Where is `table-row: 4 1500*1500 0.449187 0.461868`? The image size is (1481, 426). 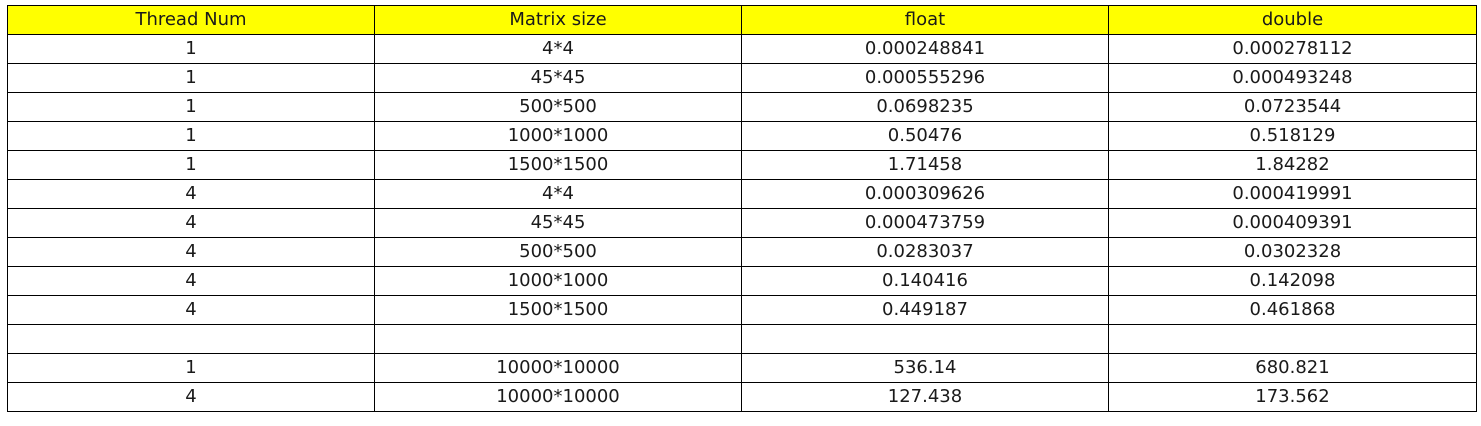
table-row: 4 1500*1500 0.449187 0.461868 is located at coordinates (742, 310).